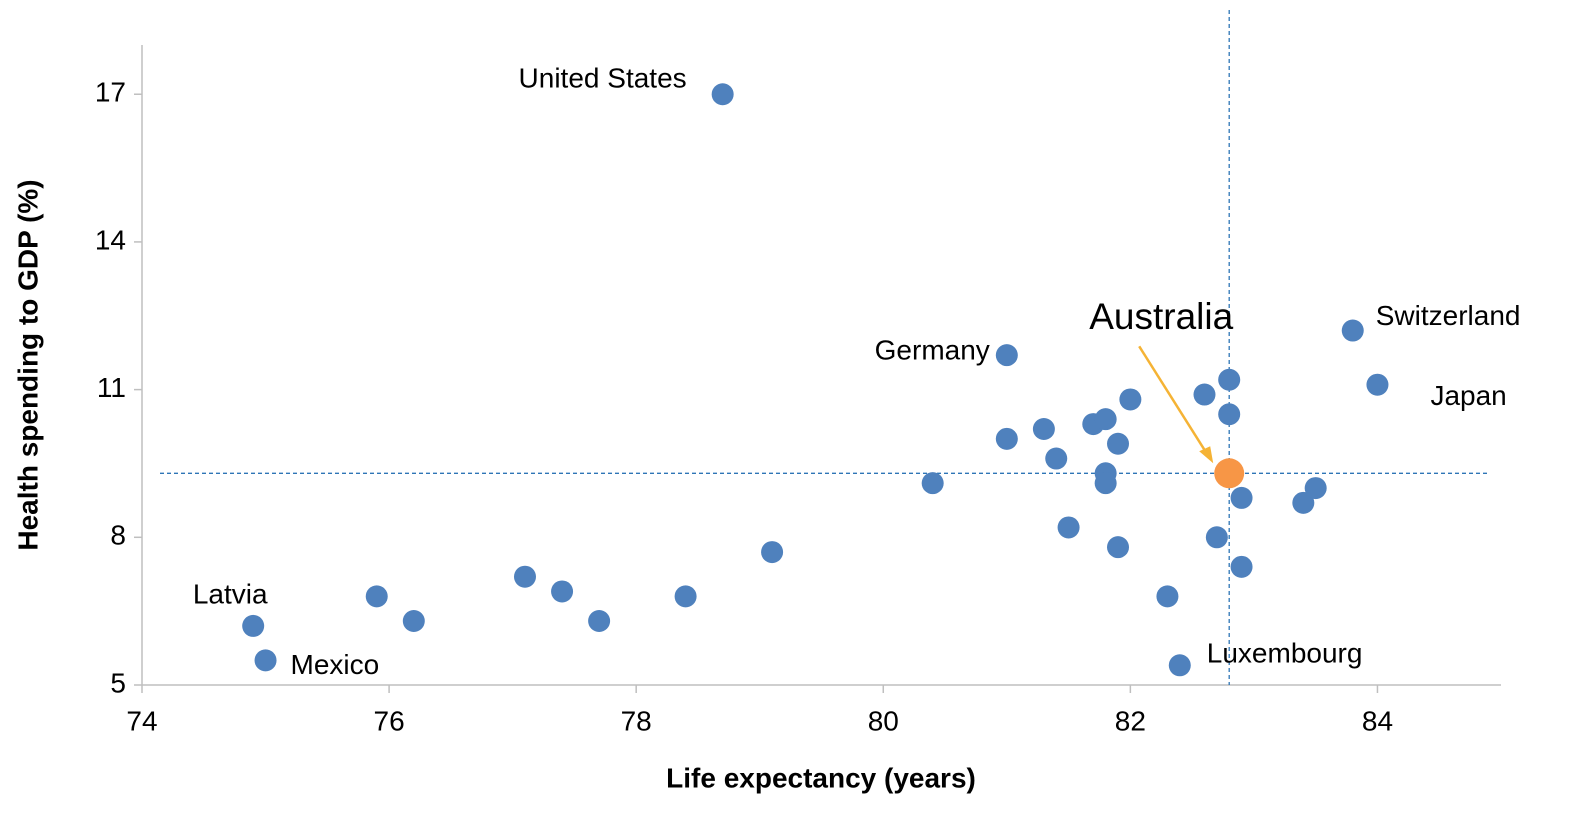 This screenshot has height=813, width=1591. Describe the element at coordinates (111, 387) in the screenshot. I see `y-tick-label: 11` at that location.